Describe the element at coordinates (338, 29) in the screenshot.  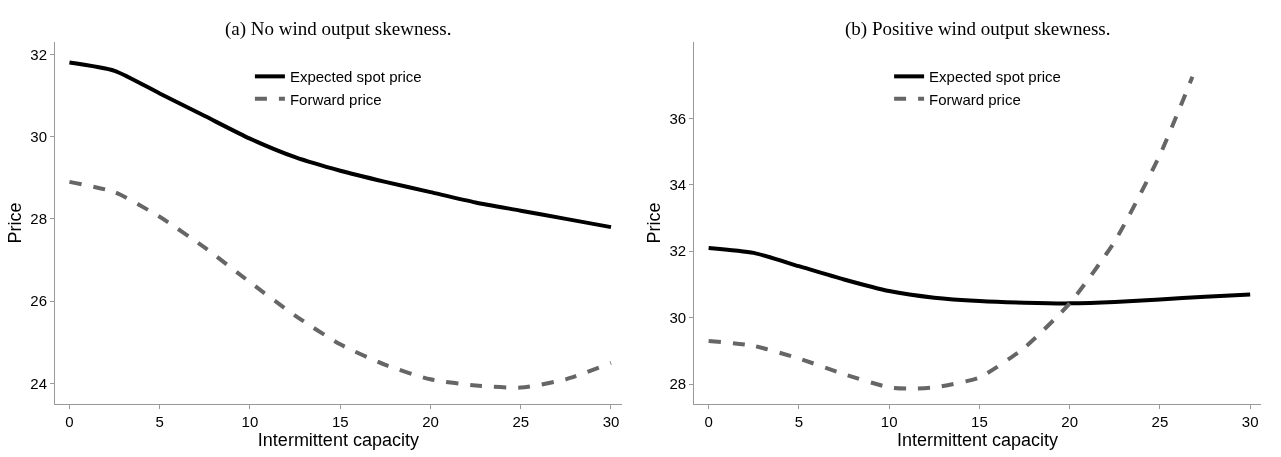
I see `chart-title: (a) No wind output skewness.` at that location.